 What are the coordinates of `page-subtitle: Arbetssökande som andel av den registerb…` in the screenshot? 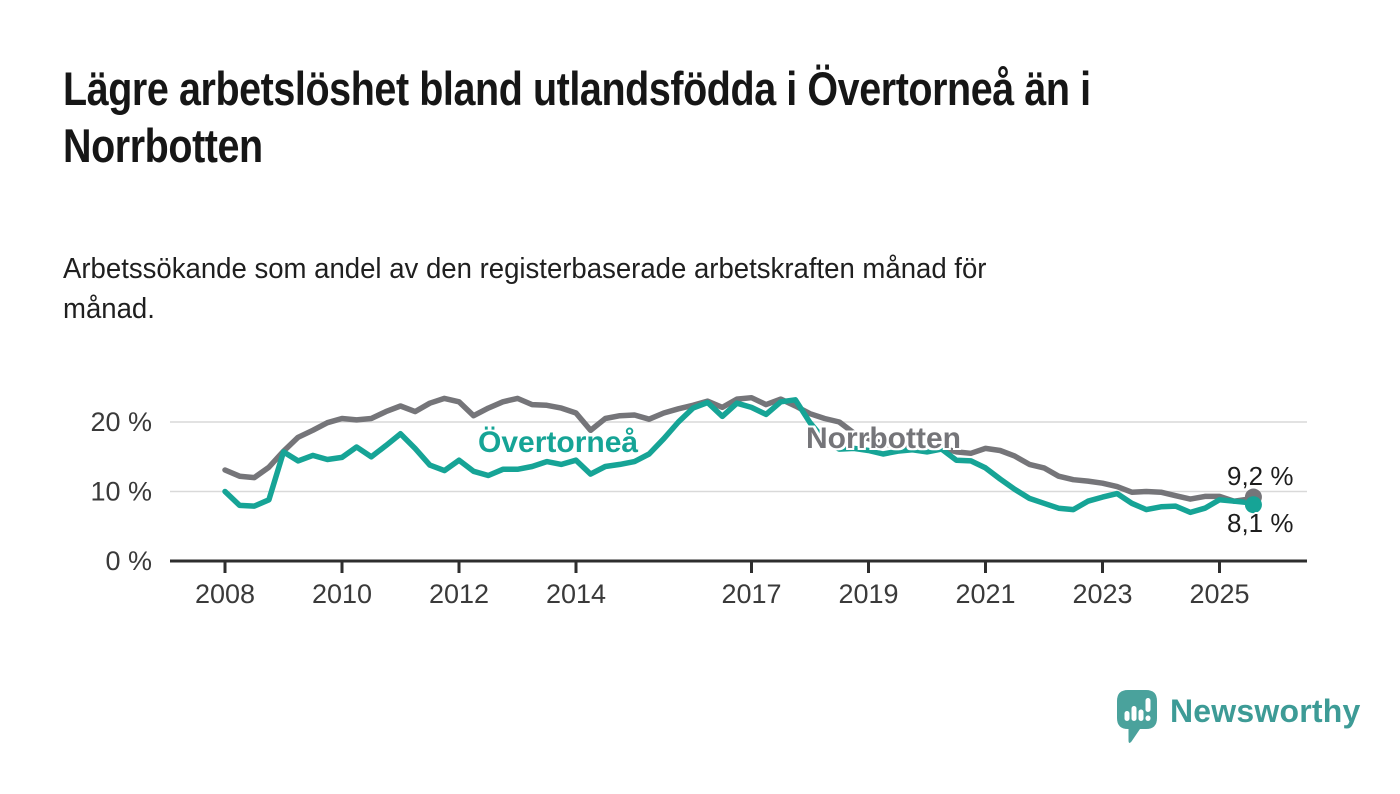 It's located at (525, 289).